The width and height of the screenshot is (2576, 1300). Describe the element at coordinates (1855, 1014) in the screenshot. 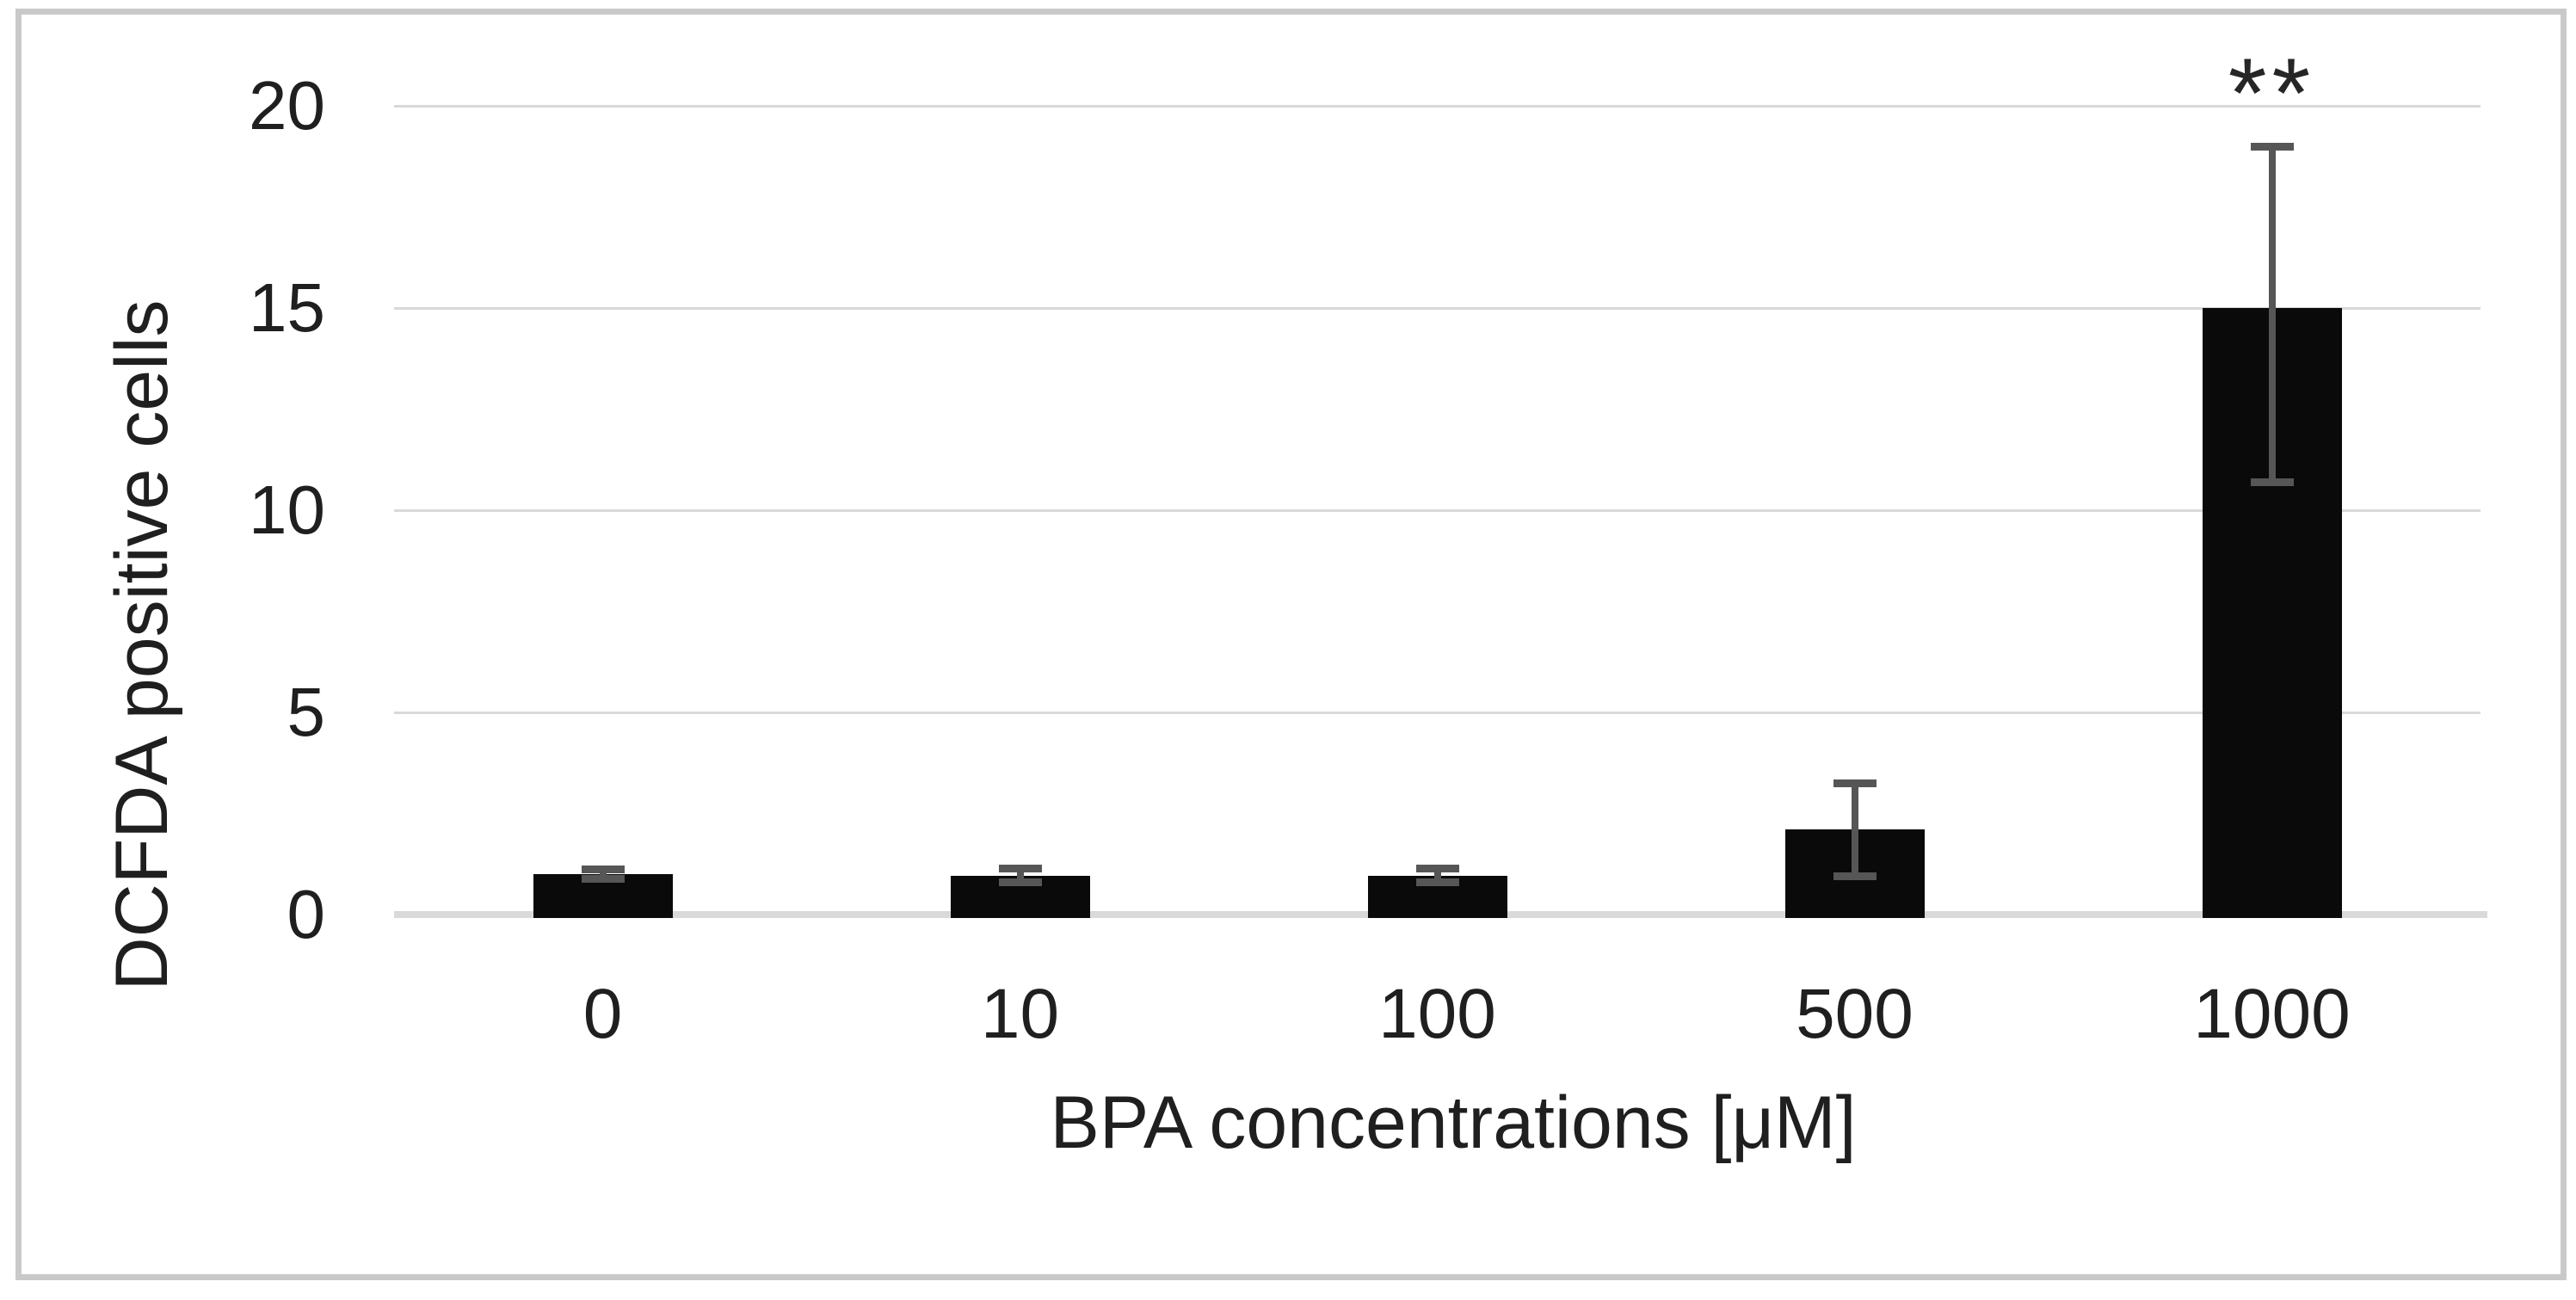

I see `x-tick-label: 500` at that location.